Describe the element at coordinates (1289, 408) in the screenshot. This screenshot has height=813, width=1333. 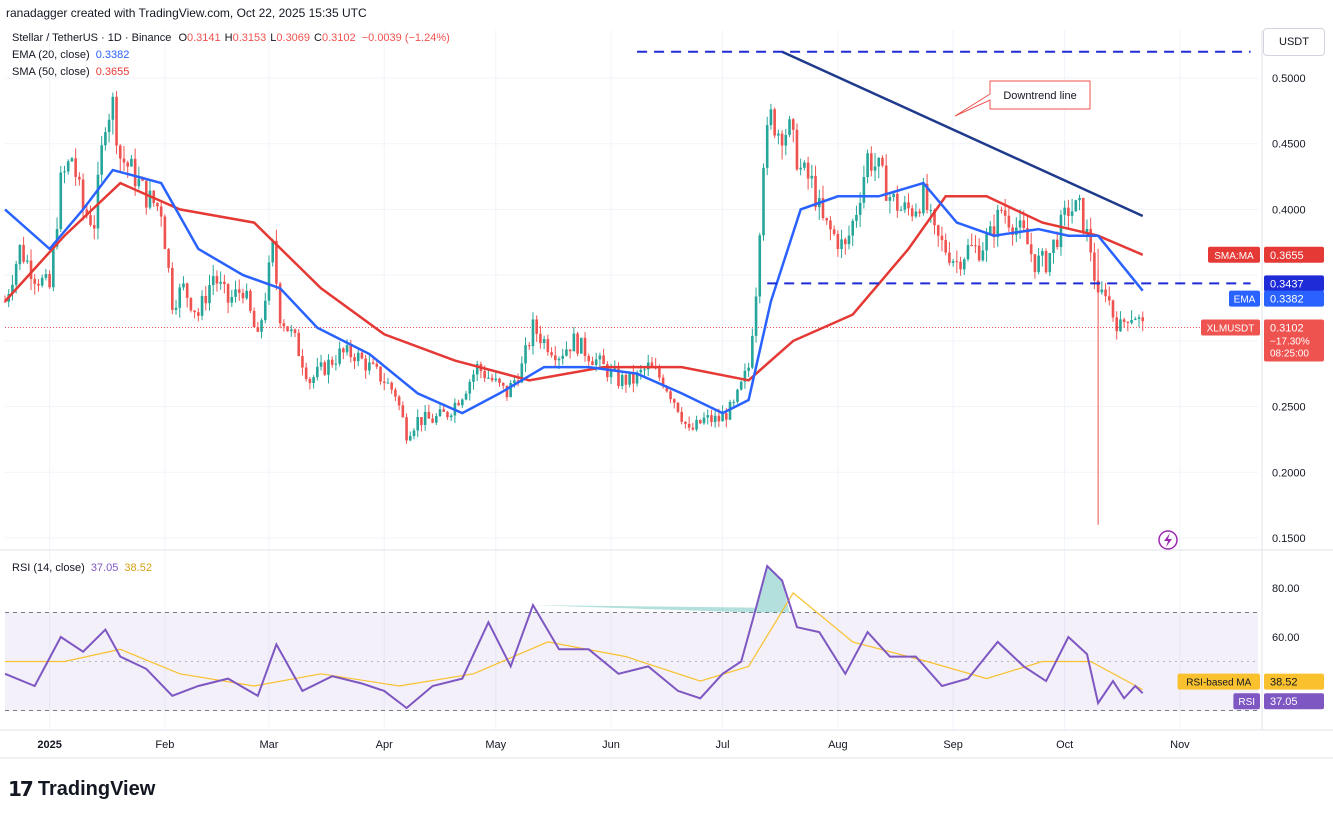
I see `price-tick-label: 0.2500` at that location.